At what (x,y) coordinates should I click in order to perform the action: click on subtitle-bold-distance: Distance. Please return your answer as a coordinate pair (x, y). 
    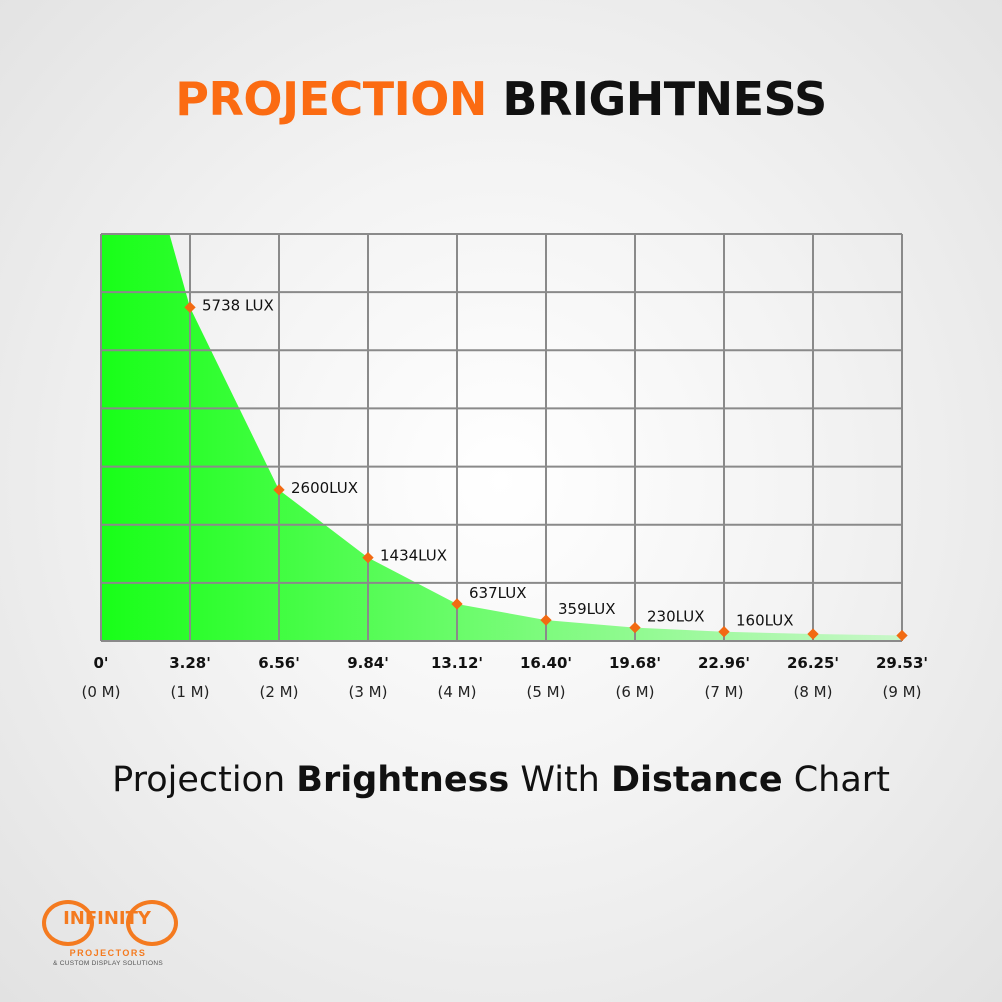
    Looking at the image, I should click on (696, 780).